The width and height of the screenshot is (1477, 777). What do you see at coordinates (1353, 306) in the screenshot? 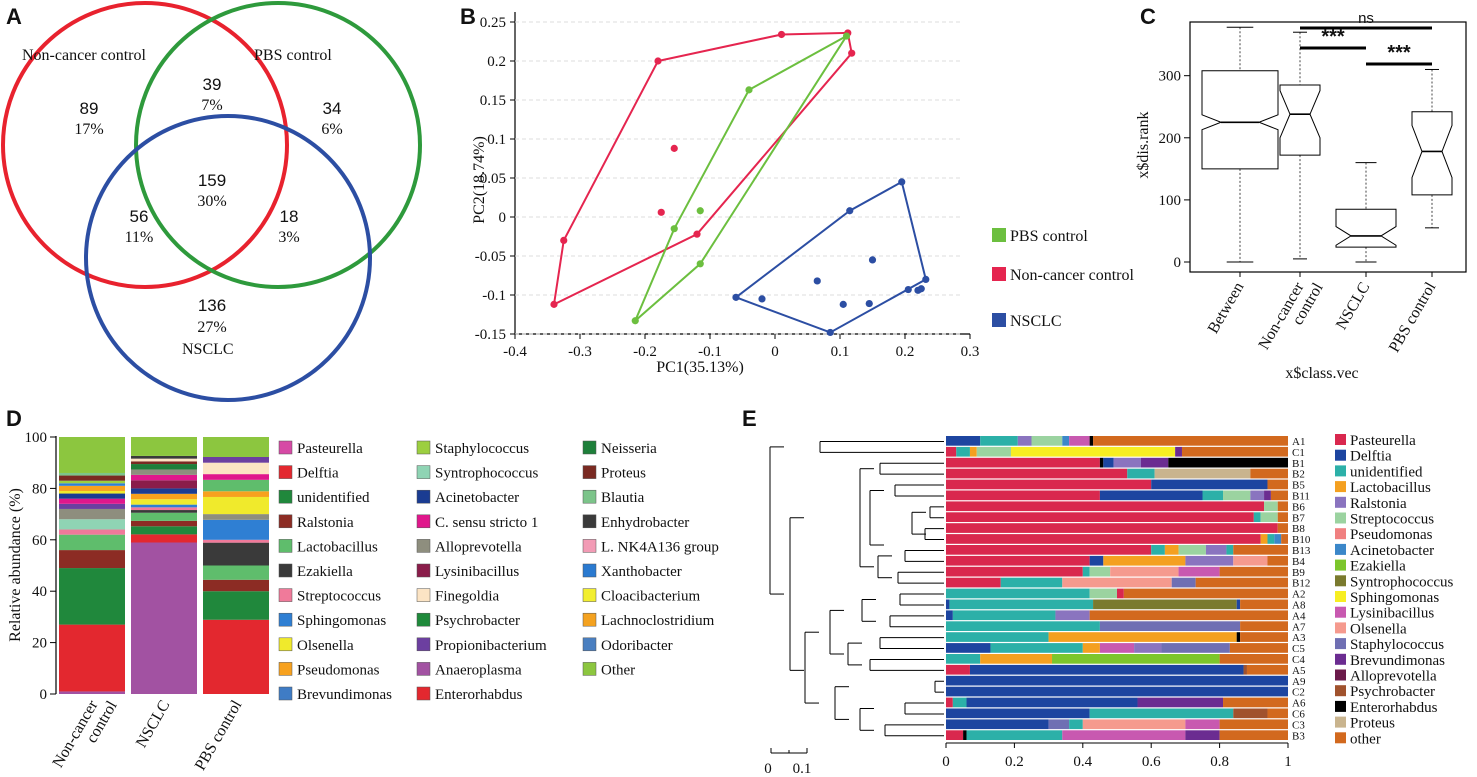
I see `box-x-tick-label: NSCLC` at bounding box center [1353, 306].